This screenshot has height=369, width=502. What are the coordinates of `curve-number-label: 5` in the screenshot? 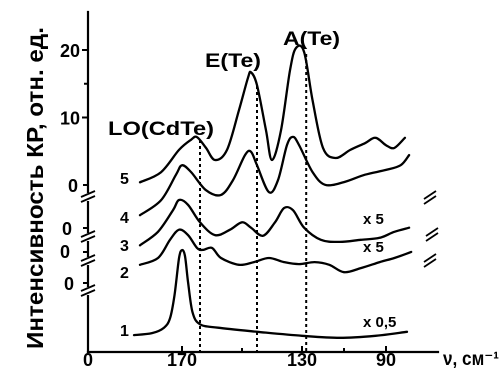 It's located at (124, 179).